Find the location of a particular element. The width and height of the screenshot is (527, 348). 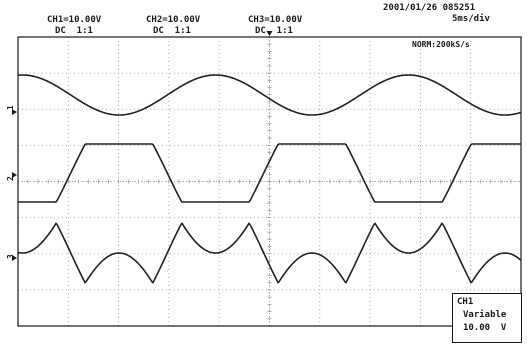

timestamp: 2001/01/26 085251 is located at coordinates (429, 8).